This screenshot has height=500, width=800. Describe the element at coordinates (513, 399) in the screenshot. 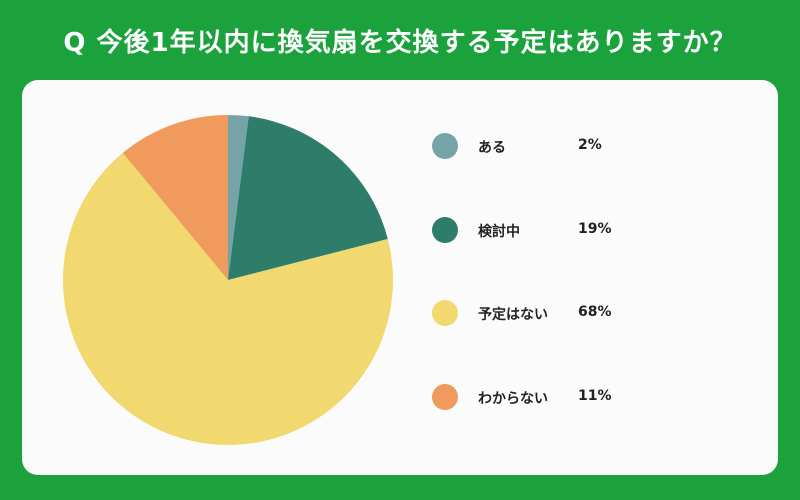

I see `legend-label: わからない` at that location.